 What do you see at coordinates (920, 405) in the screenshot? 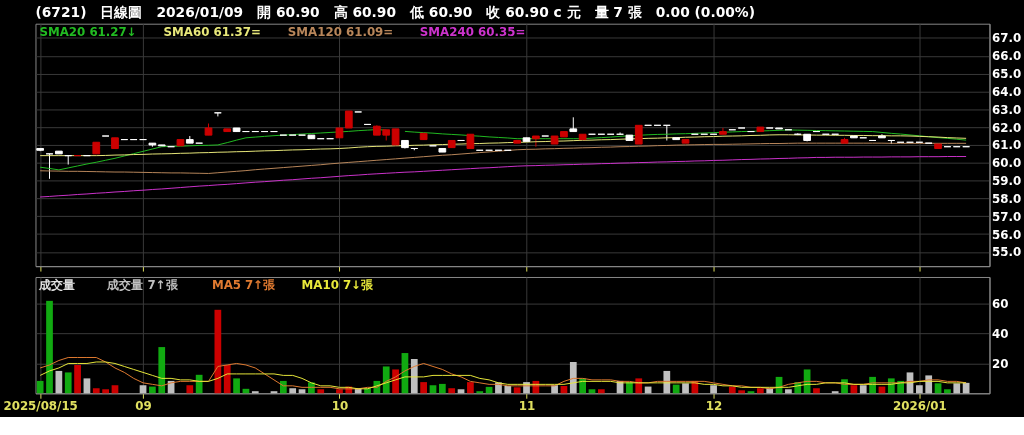
I see `x-tick-label: 2026/01` at bounding box center [920, 405].